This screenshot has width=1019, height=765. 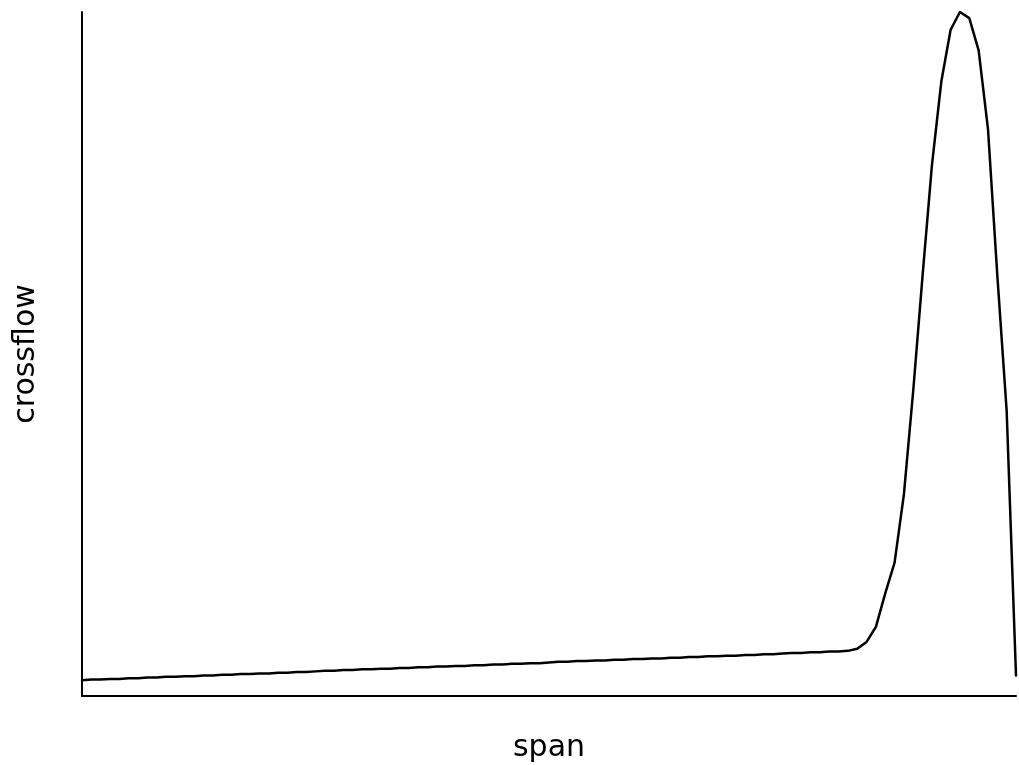 I want to click on x-axis-title: span, so click(x=549, y=745).